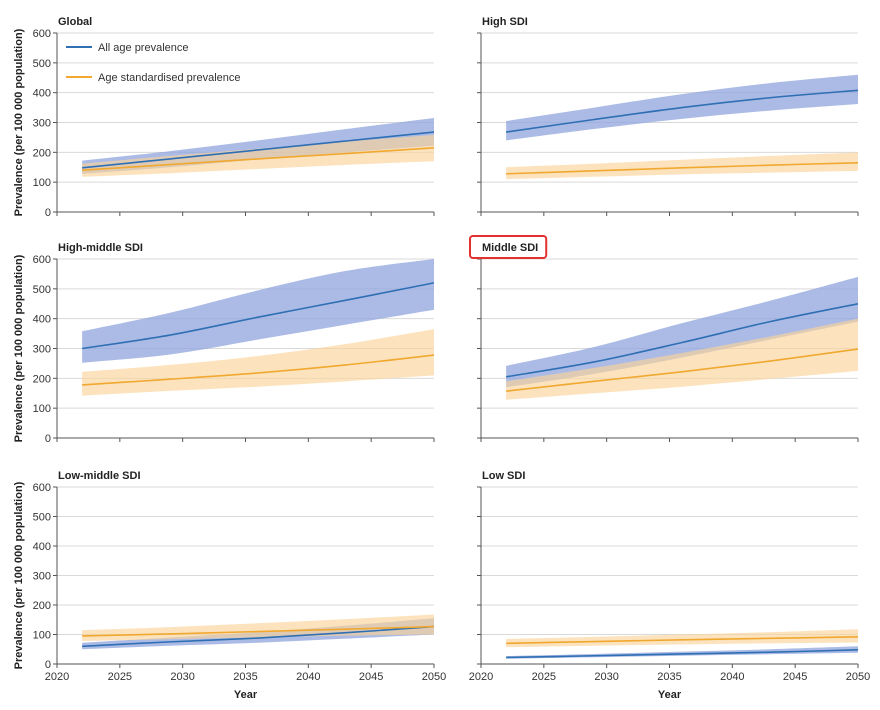 This screenshot has height=710, width=880. What do you see at coordinates (100, 248) in the screenshot?
I see `panel-title: High-middle SDI` at bounding box center [100, 248].